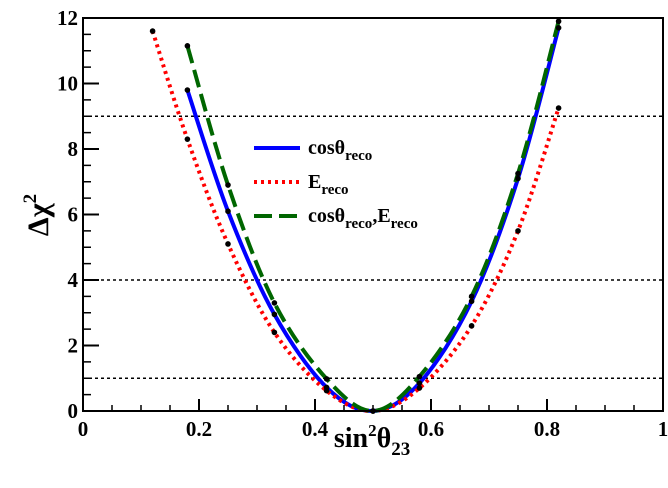 The image size is (668, 488). Describe the element at coordinates (315, 429) in the screenshot. I see `x-tick-label: 0.4` at that location.